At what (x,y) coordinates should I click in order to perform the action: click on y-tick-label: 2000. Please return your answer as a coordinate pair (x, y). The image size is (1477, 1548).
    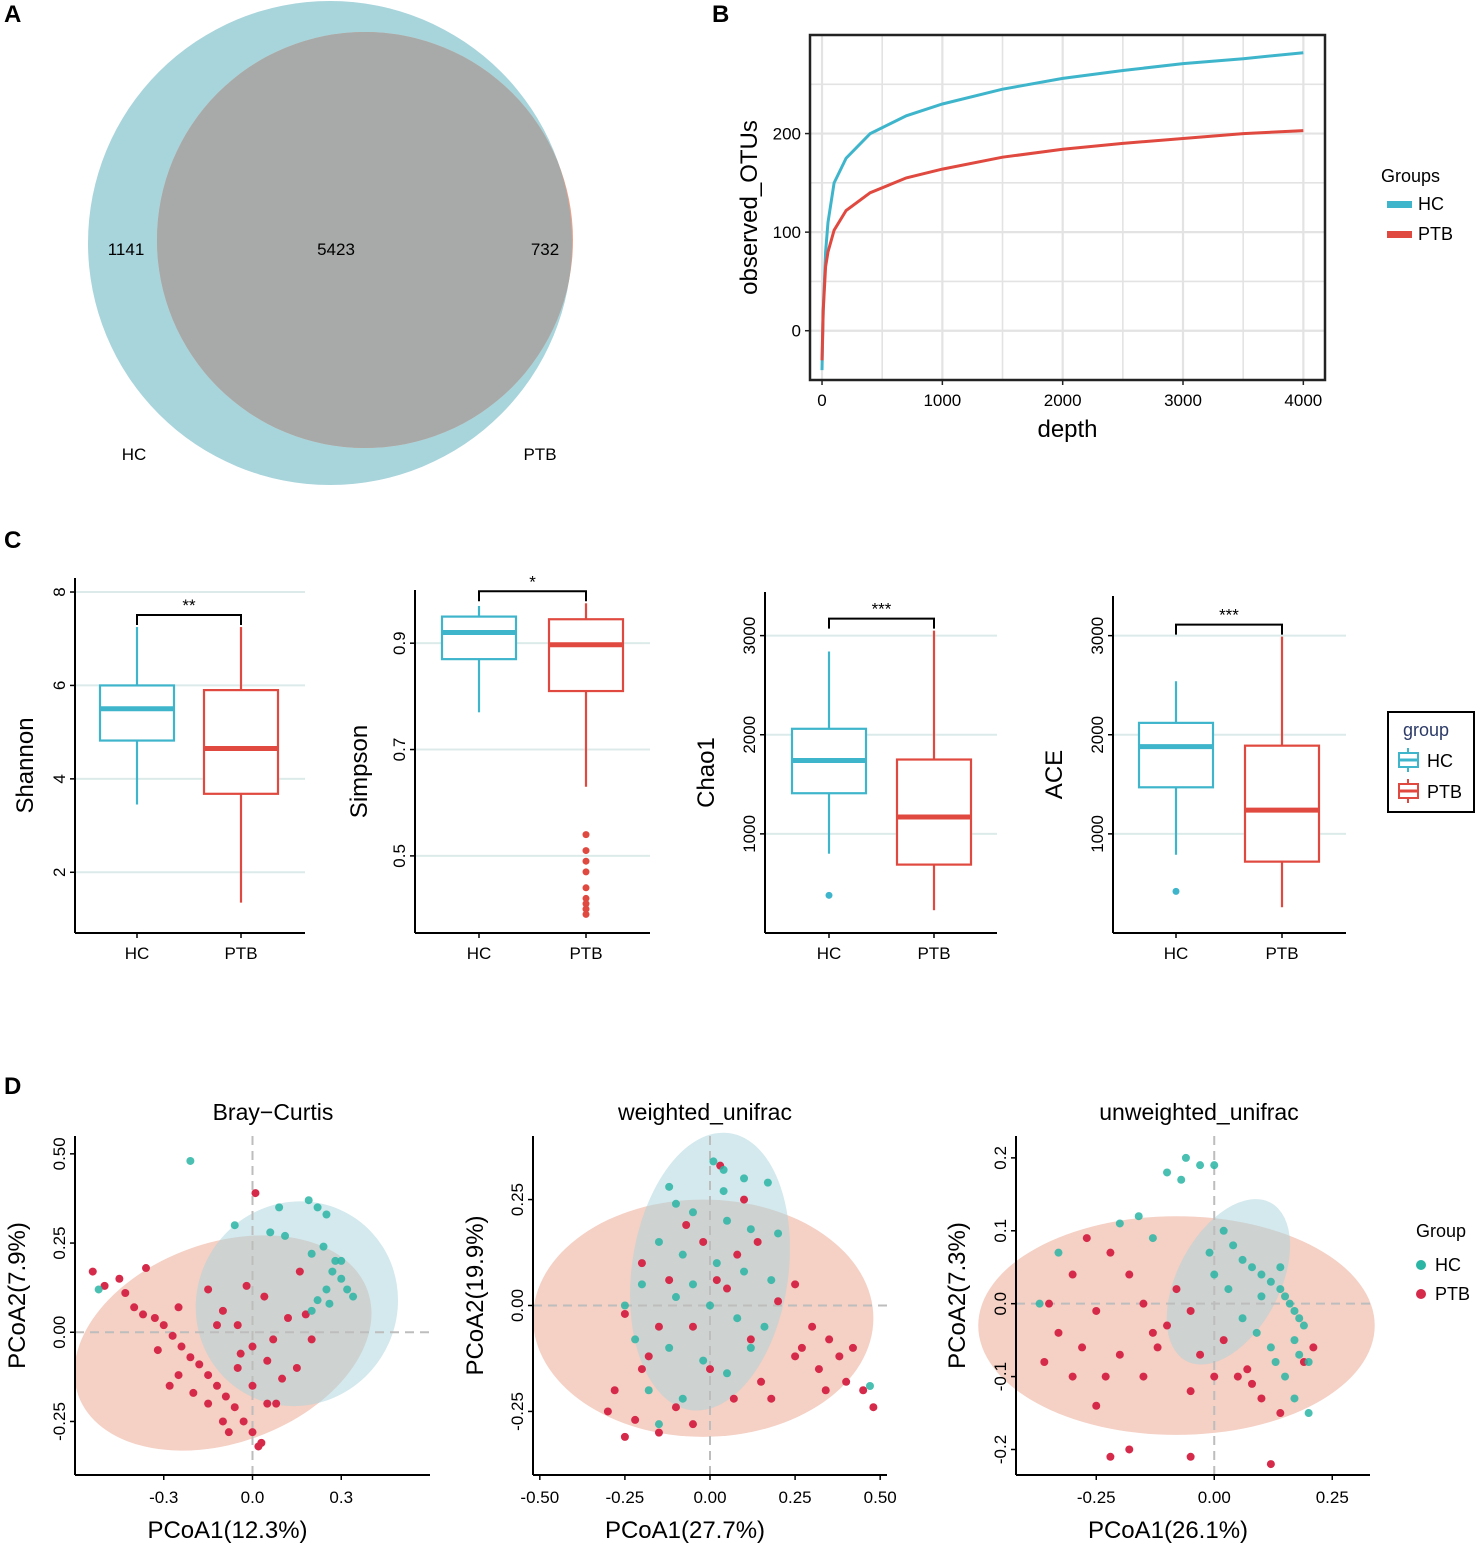
    Looking at the image, I should click on (749, 735).